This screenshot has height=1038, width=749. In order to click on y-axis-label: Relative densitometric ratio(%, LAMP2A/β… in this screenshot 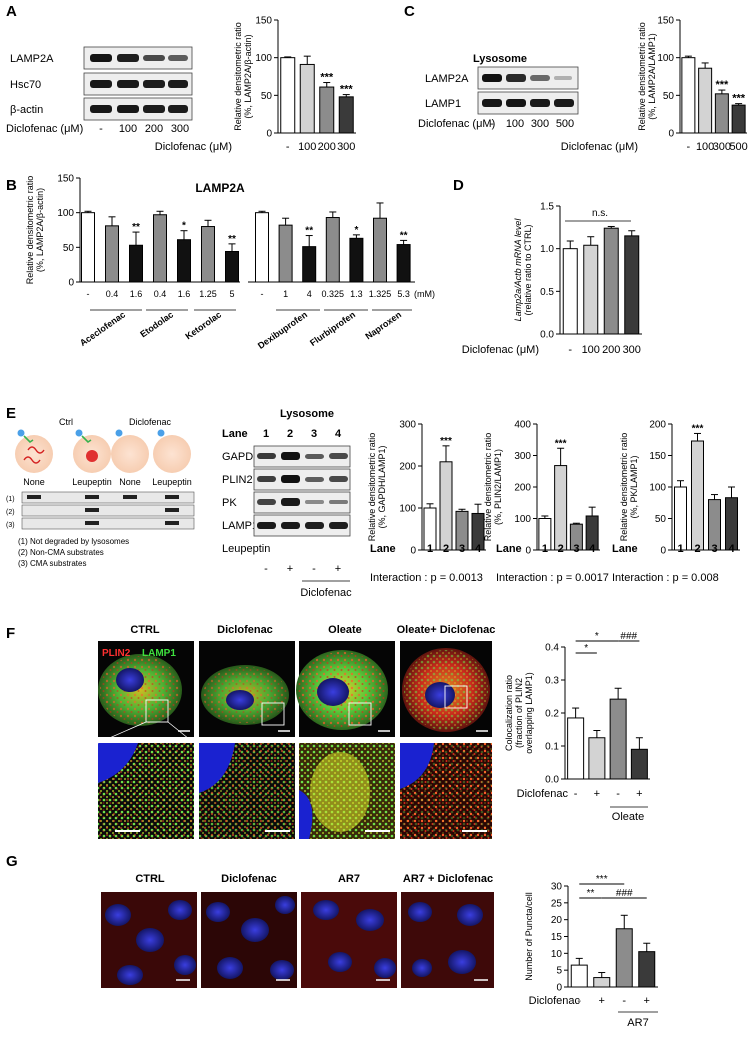, I will do `click(243, 76)`.